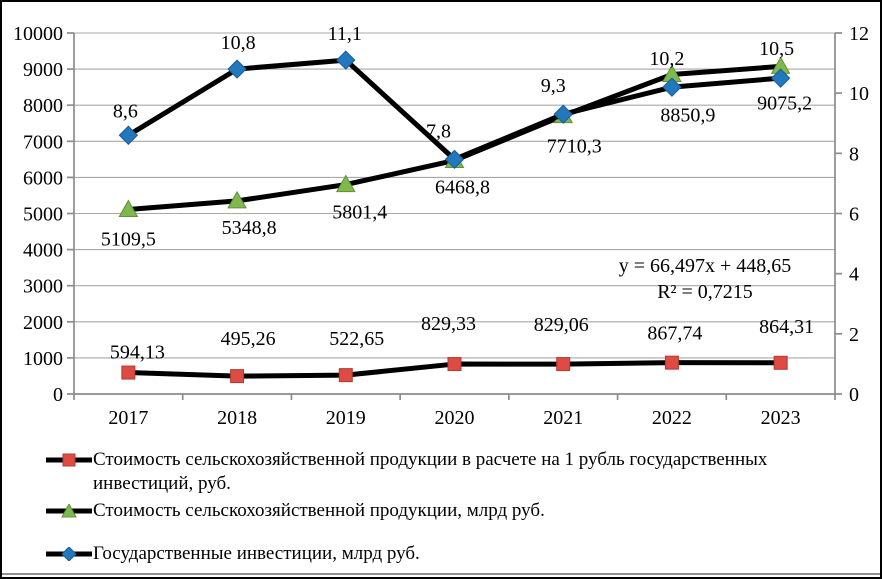 The width and height of the screenshot is (882, 579). I want to click on data-label: 8,6, so click(125, 111).